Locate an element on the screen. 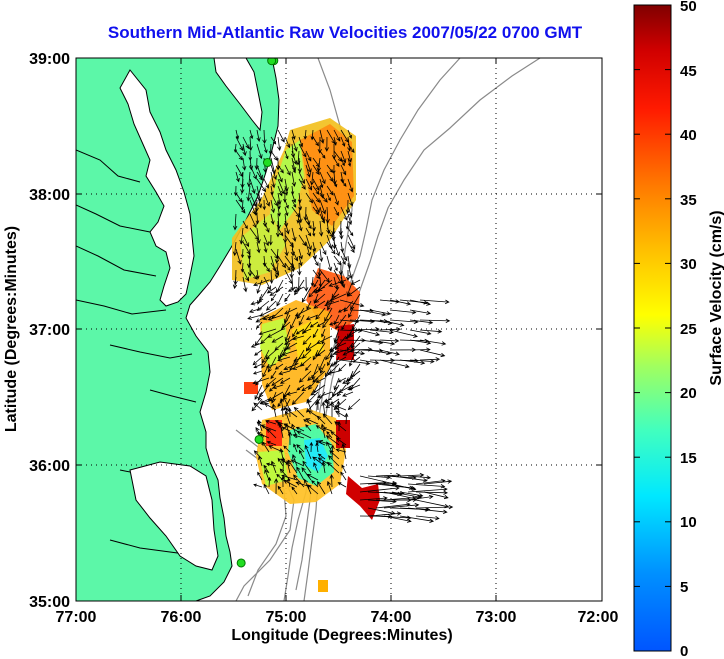  colorbar-tick-label: 15 is located at coordinates (688, 458).